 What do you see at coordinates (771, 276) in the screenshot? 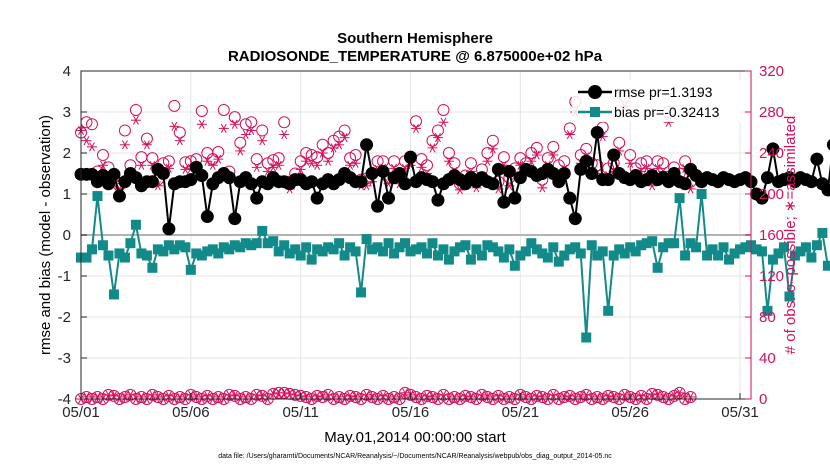
I see `y-right-tick-label: 120` at bounding box center [771, 276].